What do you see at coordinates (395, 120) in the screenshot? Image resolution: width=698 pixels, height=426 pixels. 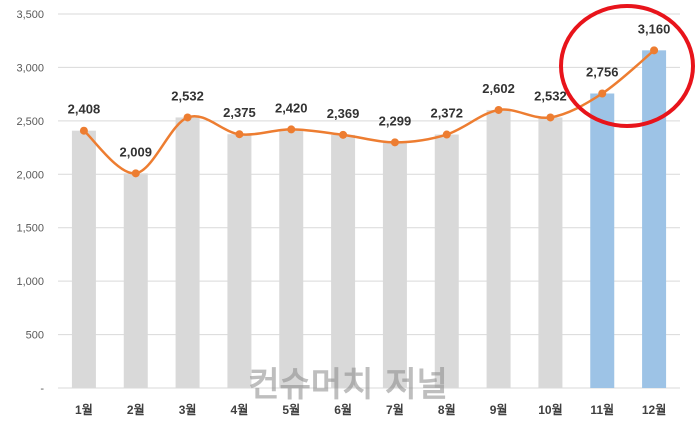 I see `data-label: 2,299` at bounding box center [395, 120].